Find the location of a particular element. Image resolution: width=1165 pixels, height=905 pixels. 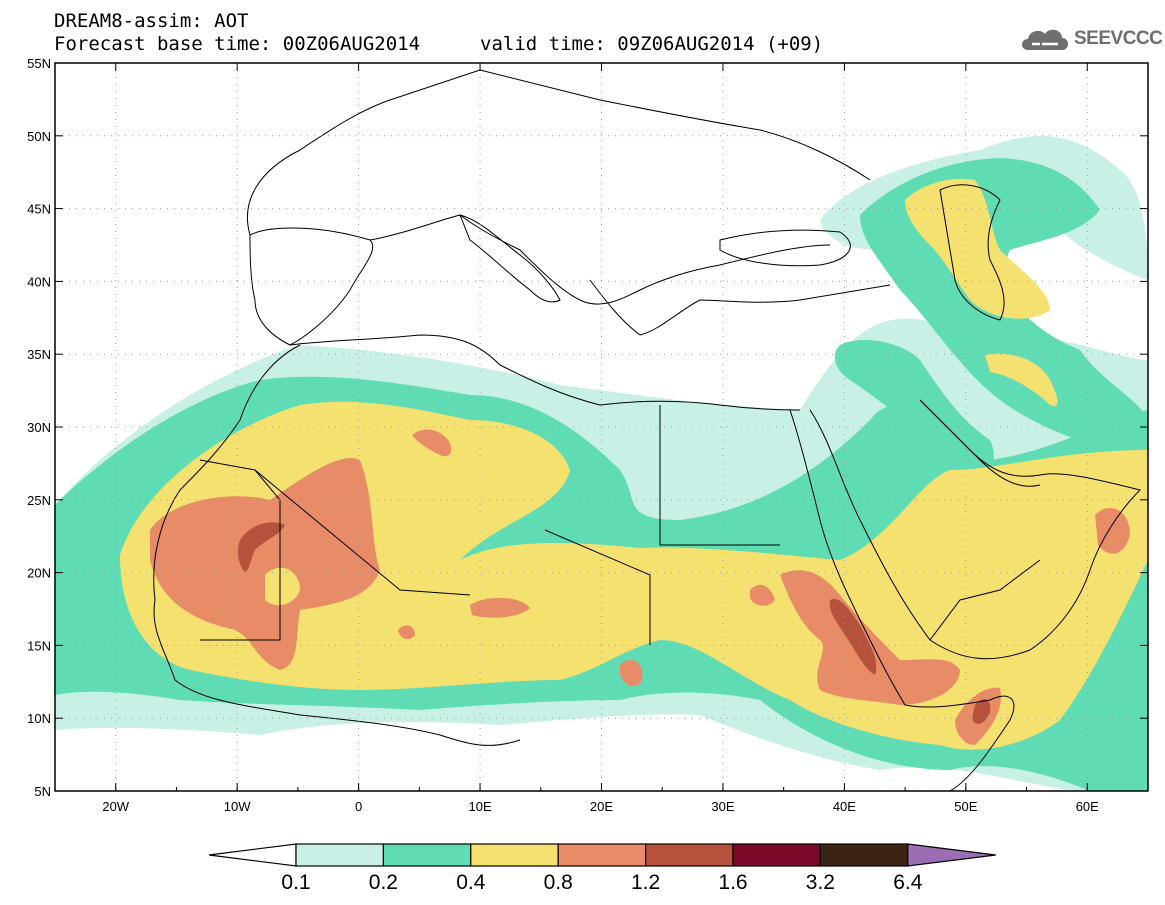

aot-band-1.2-somalia is located at coordinates (981, 711).